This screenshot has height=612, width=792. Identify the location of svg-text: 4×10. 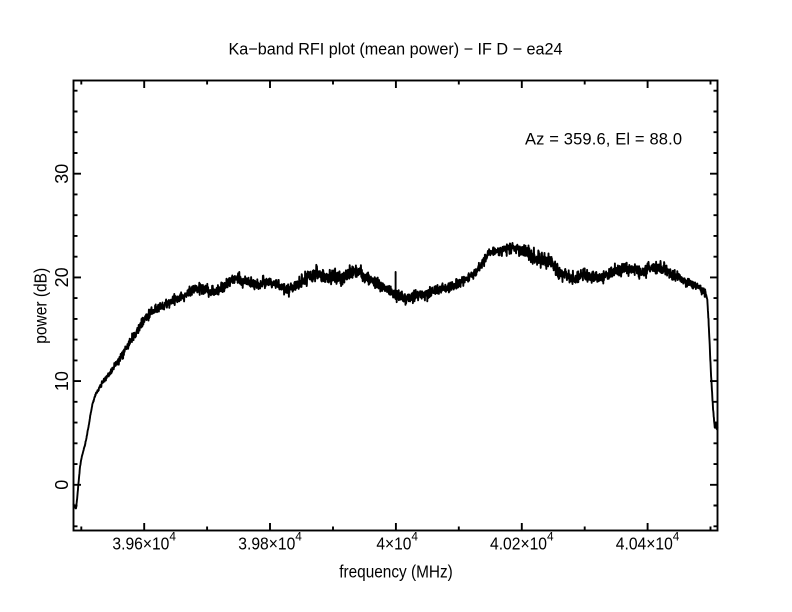
(393, 544).